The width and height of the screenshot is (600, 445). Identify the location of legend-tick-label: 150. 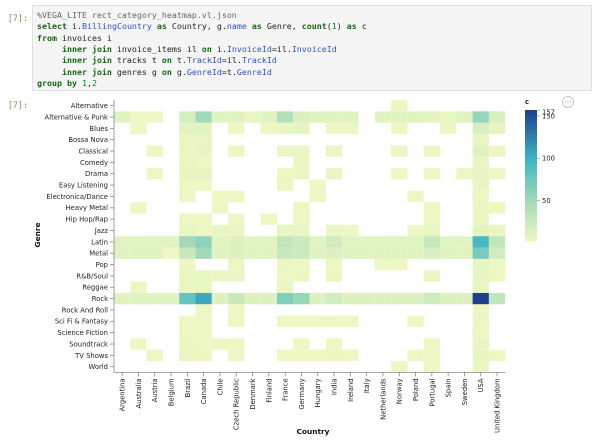
(548, 116).